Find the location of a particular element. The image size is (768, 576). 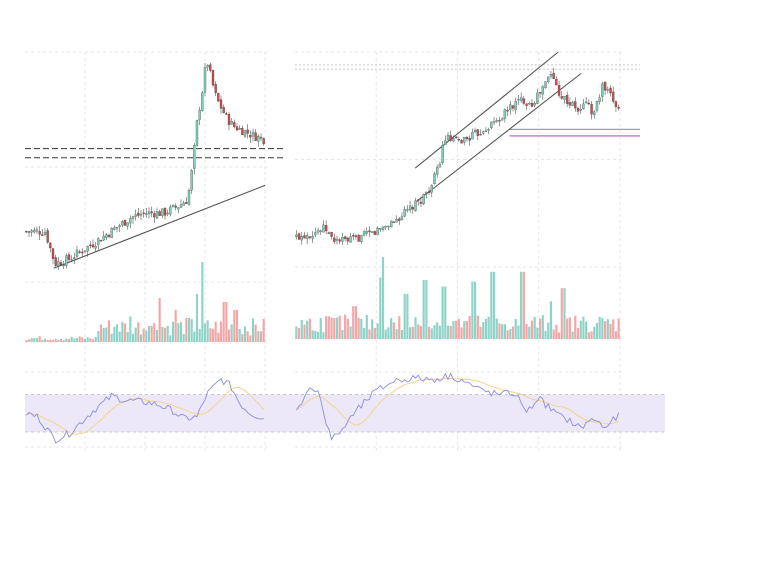

trendline is located at coordinates (498, 138).